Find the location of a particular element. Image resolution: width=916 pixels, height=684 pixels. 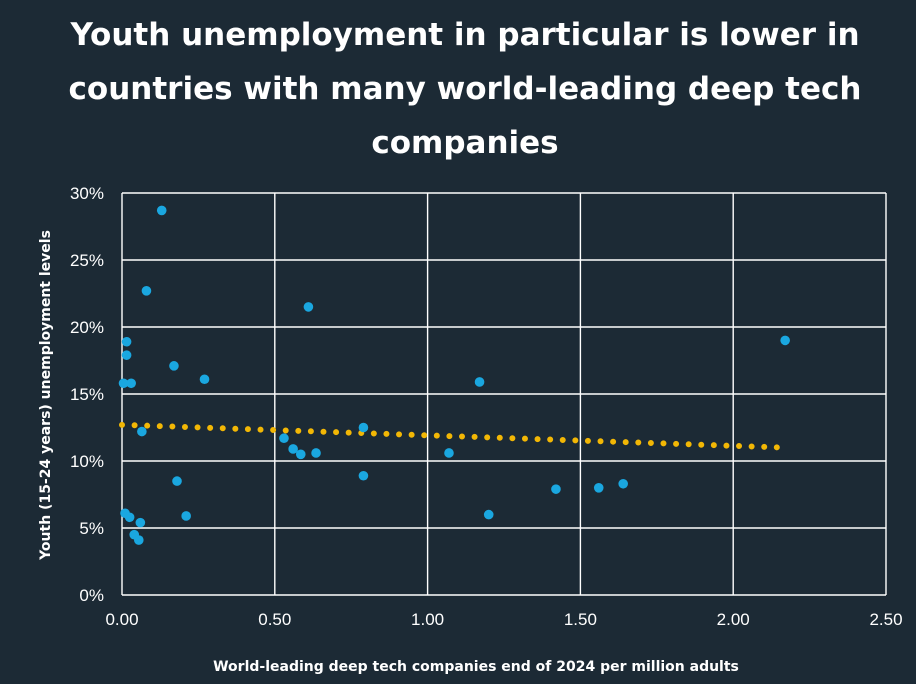

y-tick-label: 15% is located at coordinates (87, 394).